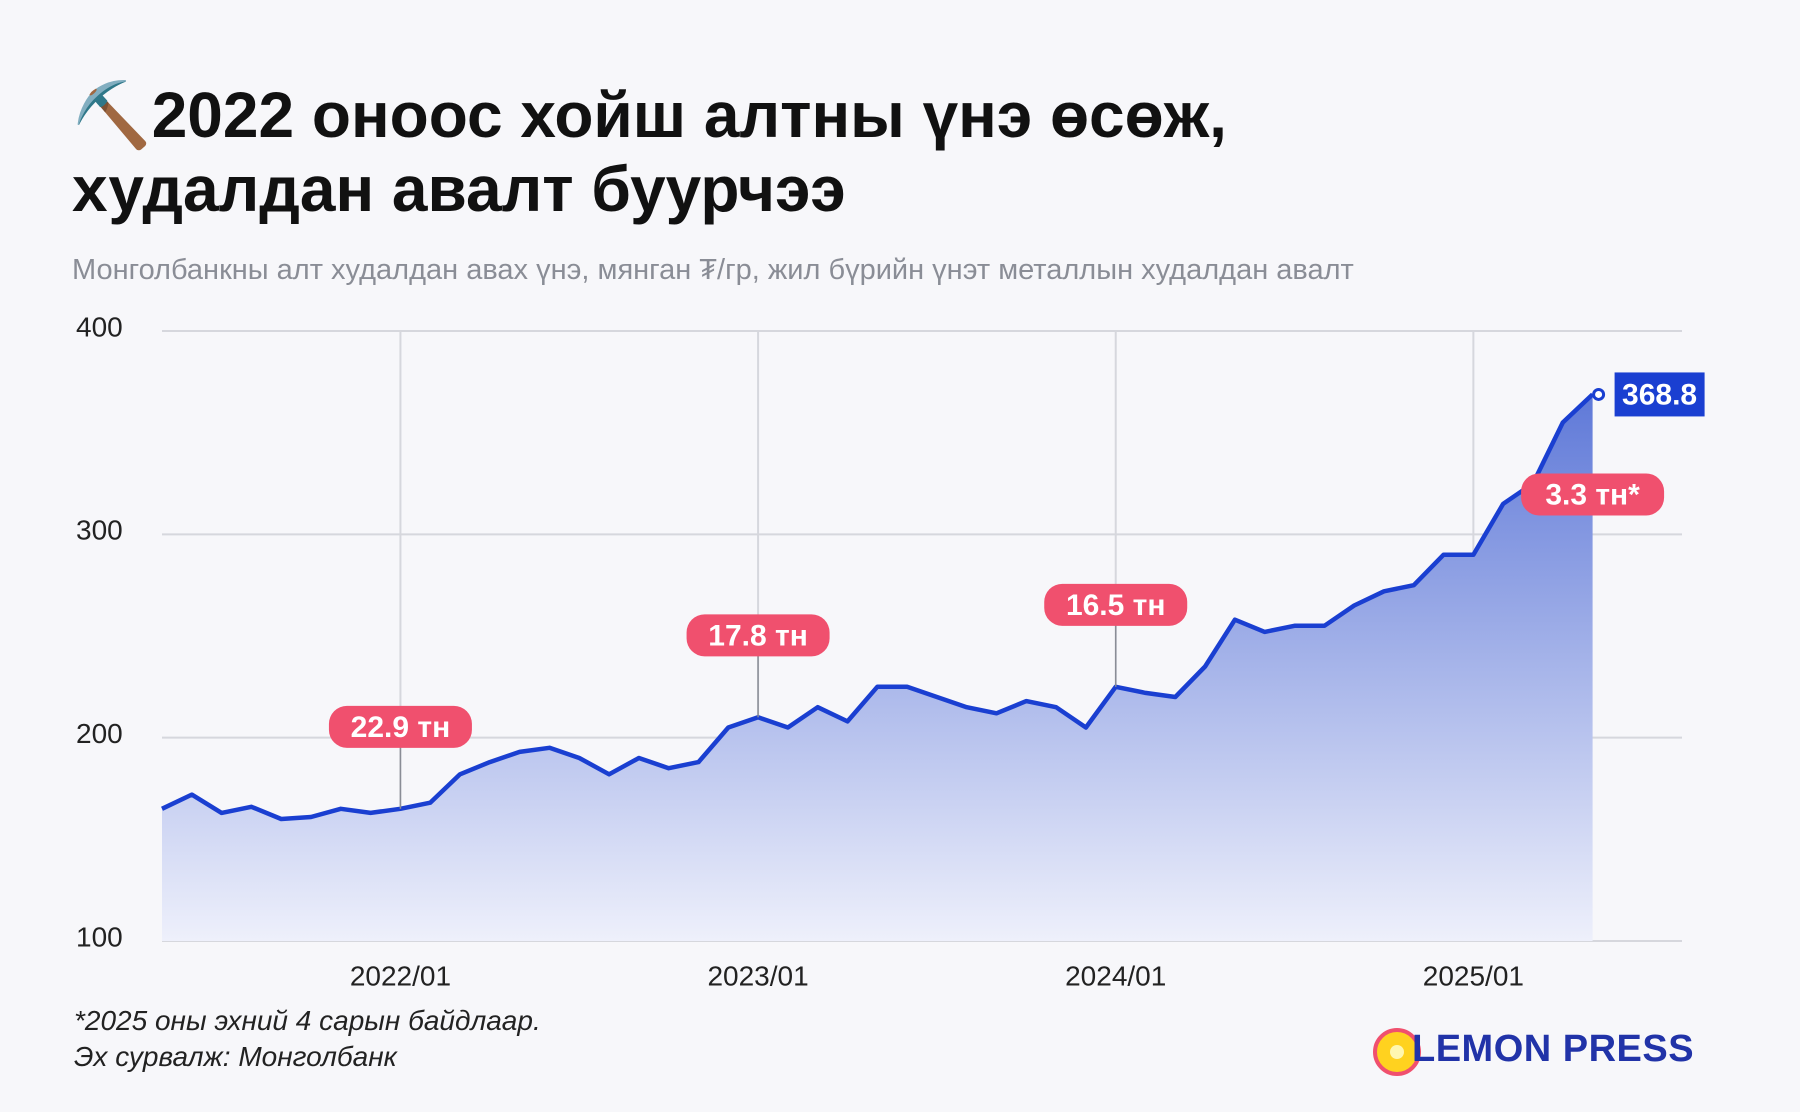 This screenshot has height=1112, width=1800. I want to click on annotation-label: 22.9 тн, so click(401, 727).